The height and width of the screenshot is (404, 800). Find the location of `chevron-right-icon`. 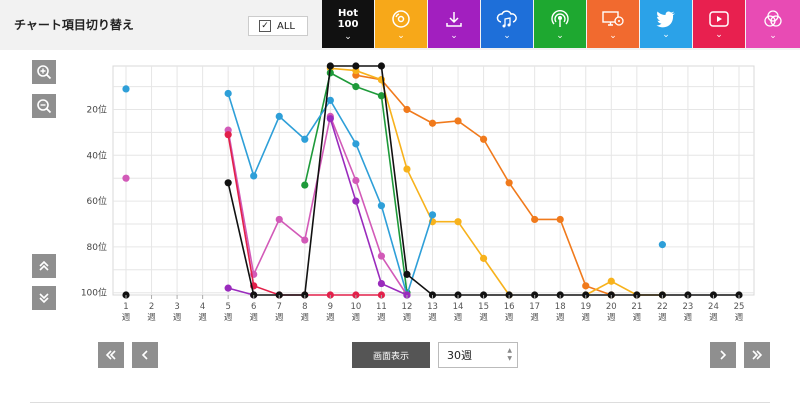

chevron-right-icon is located at coordinates (723, 355).